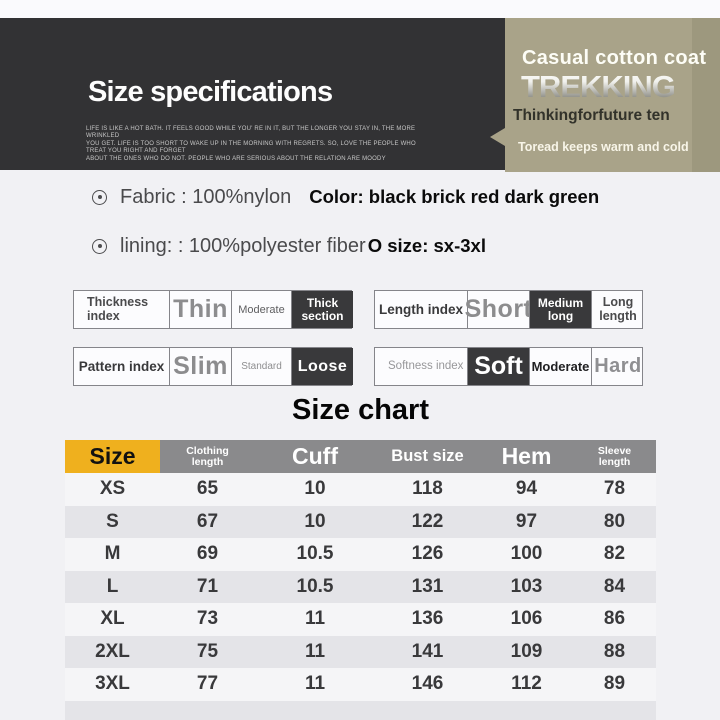 The width and height of the screenshot is (720, 720). Describe the element at coordinates (526, 489) in the screenshot. I see `hem-cell: 94` at that location.